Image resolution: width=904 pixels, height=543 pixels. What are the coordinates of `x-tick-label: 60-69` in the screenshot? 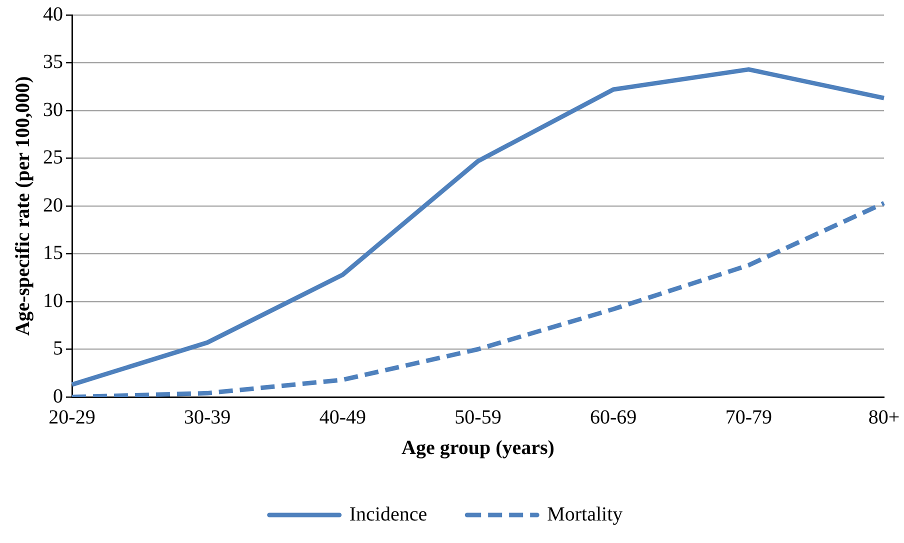 It's located at (613, 417).